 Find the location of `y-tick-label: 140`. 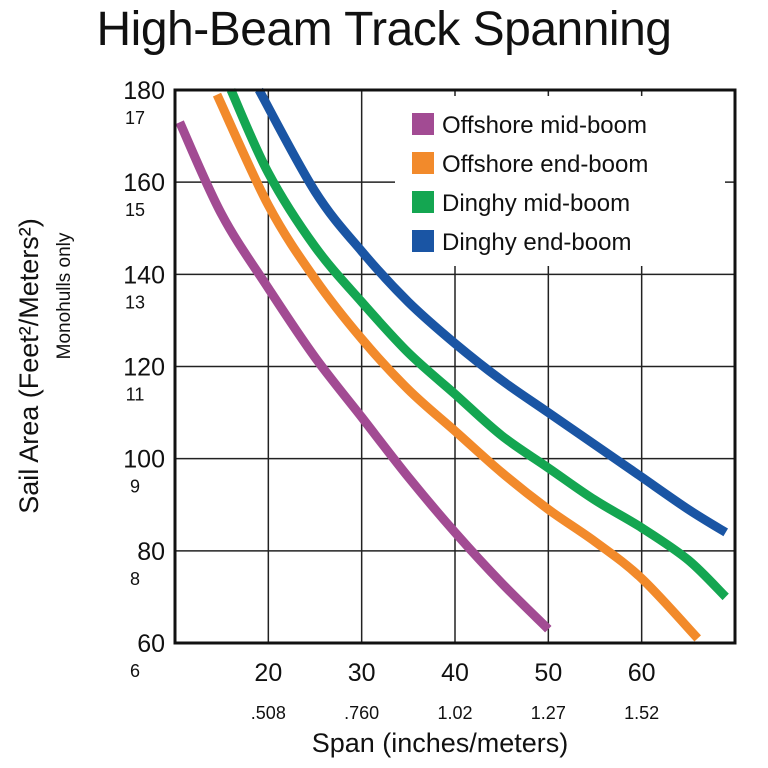

y-tick-label: 140 is located at coordinates (144, 275).